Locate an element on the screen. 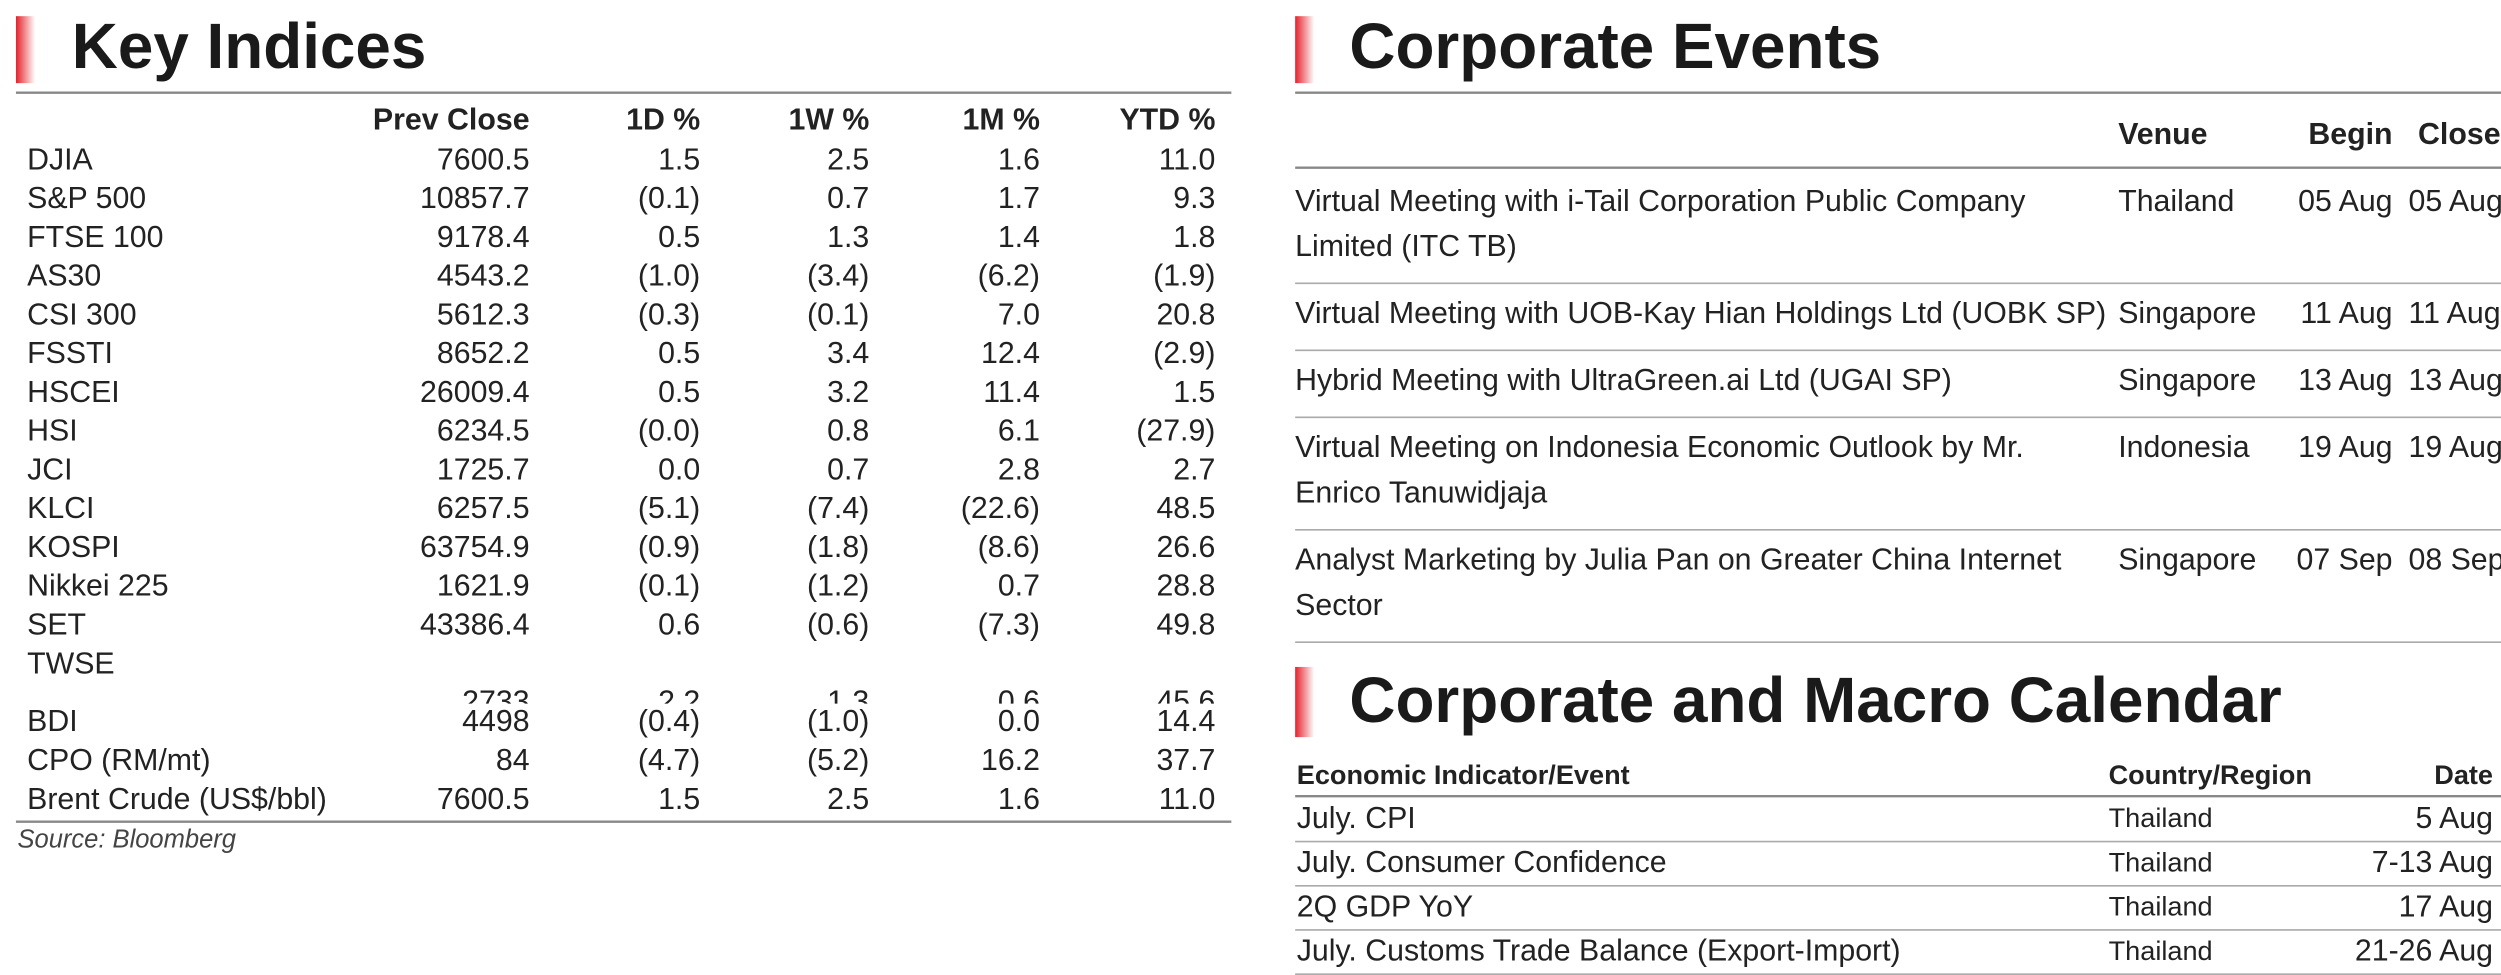 The width and height of the screenshot is (2501, 975). event-name: July. CPI is located at coordinates (1356, 818).